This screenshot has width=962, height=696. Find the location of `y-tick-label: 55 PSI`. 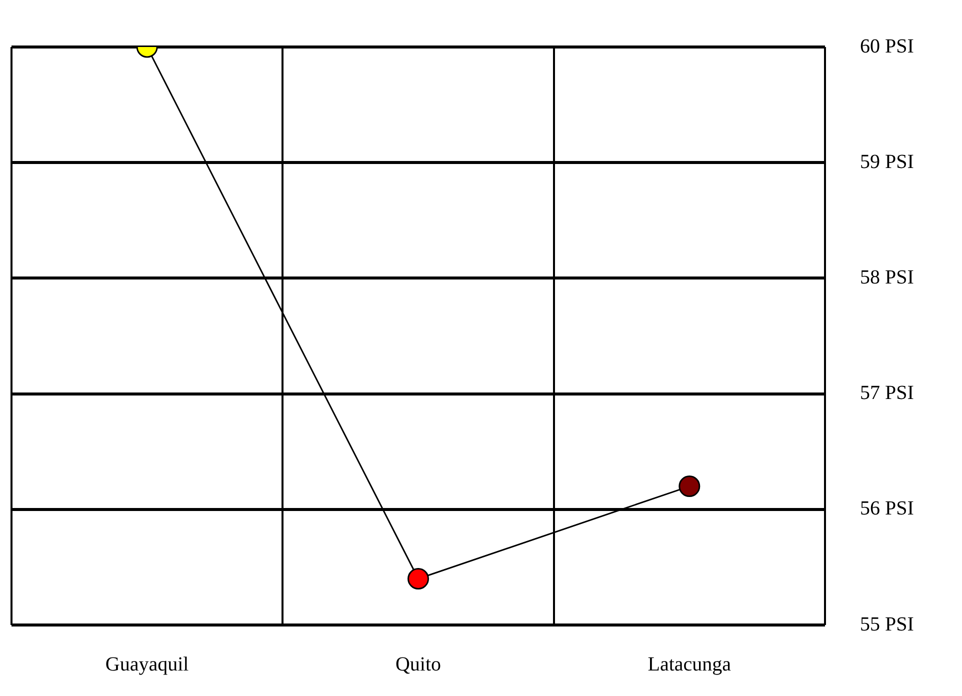

y-tick-label: 55 PSI is located at coordinates (887, 624).